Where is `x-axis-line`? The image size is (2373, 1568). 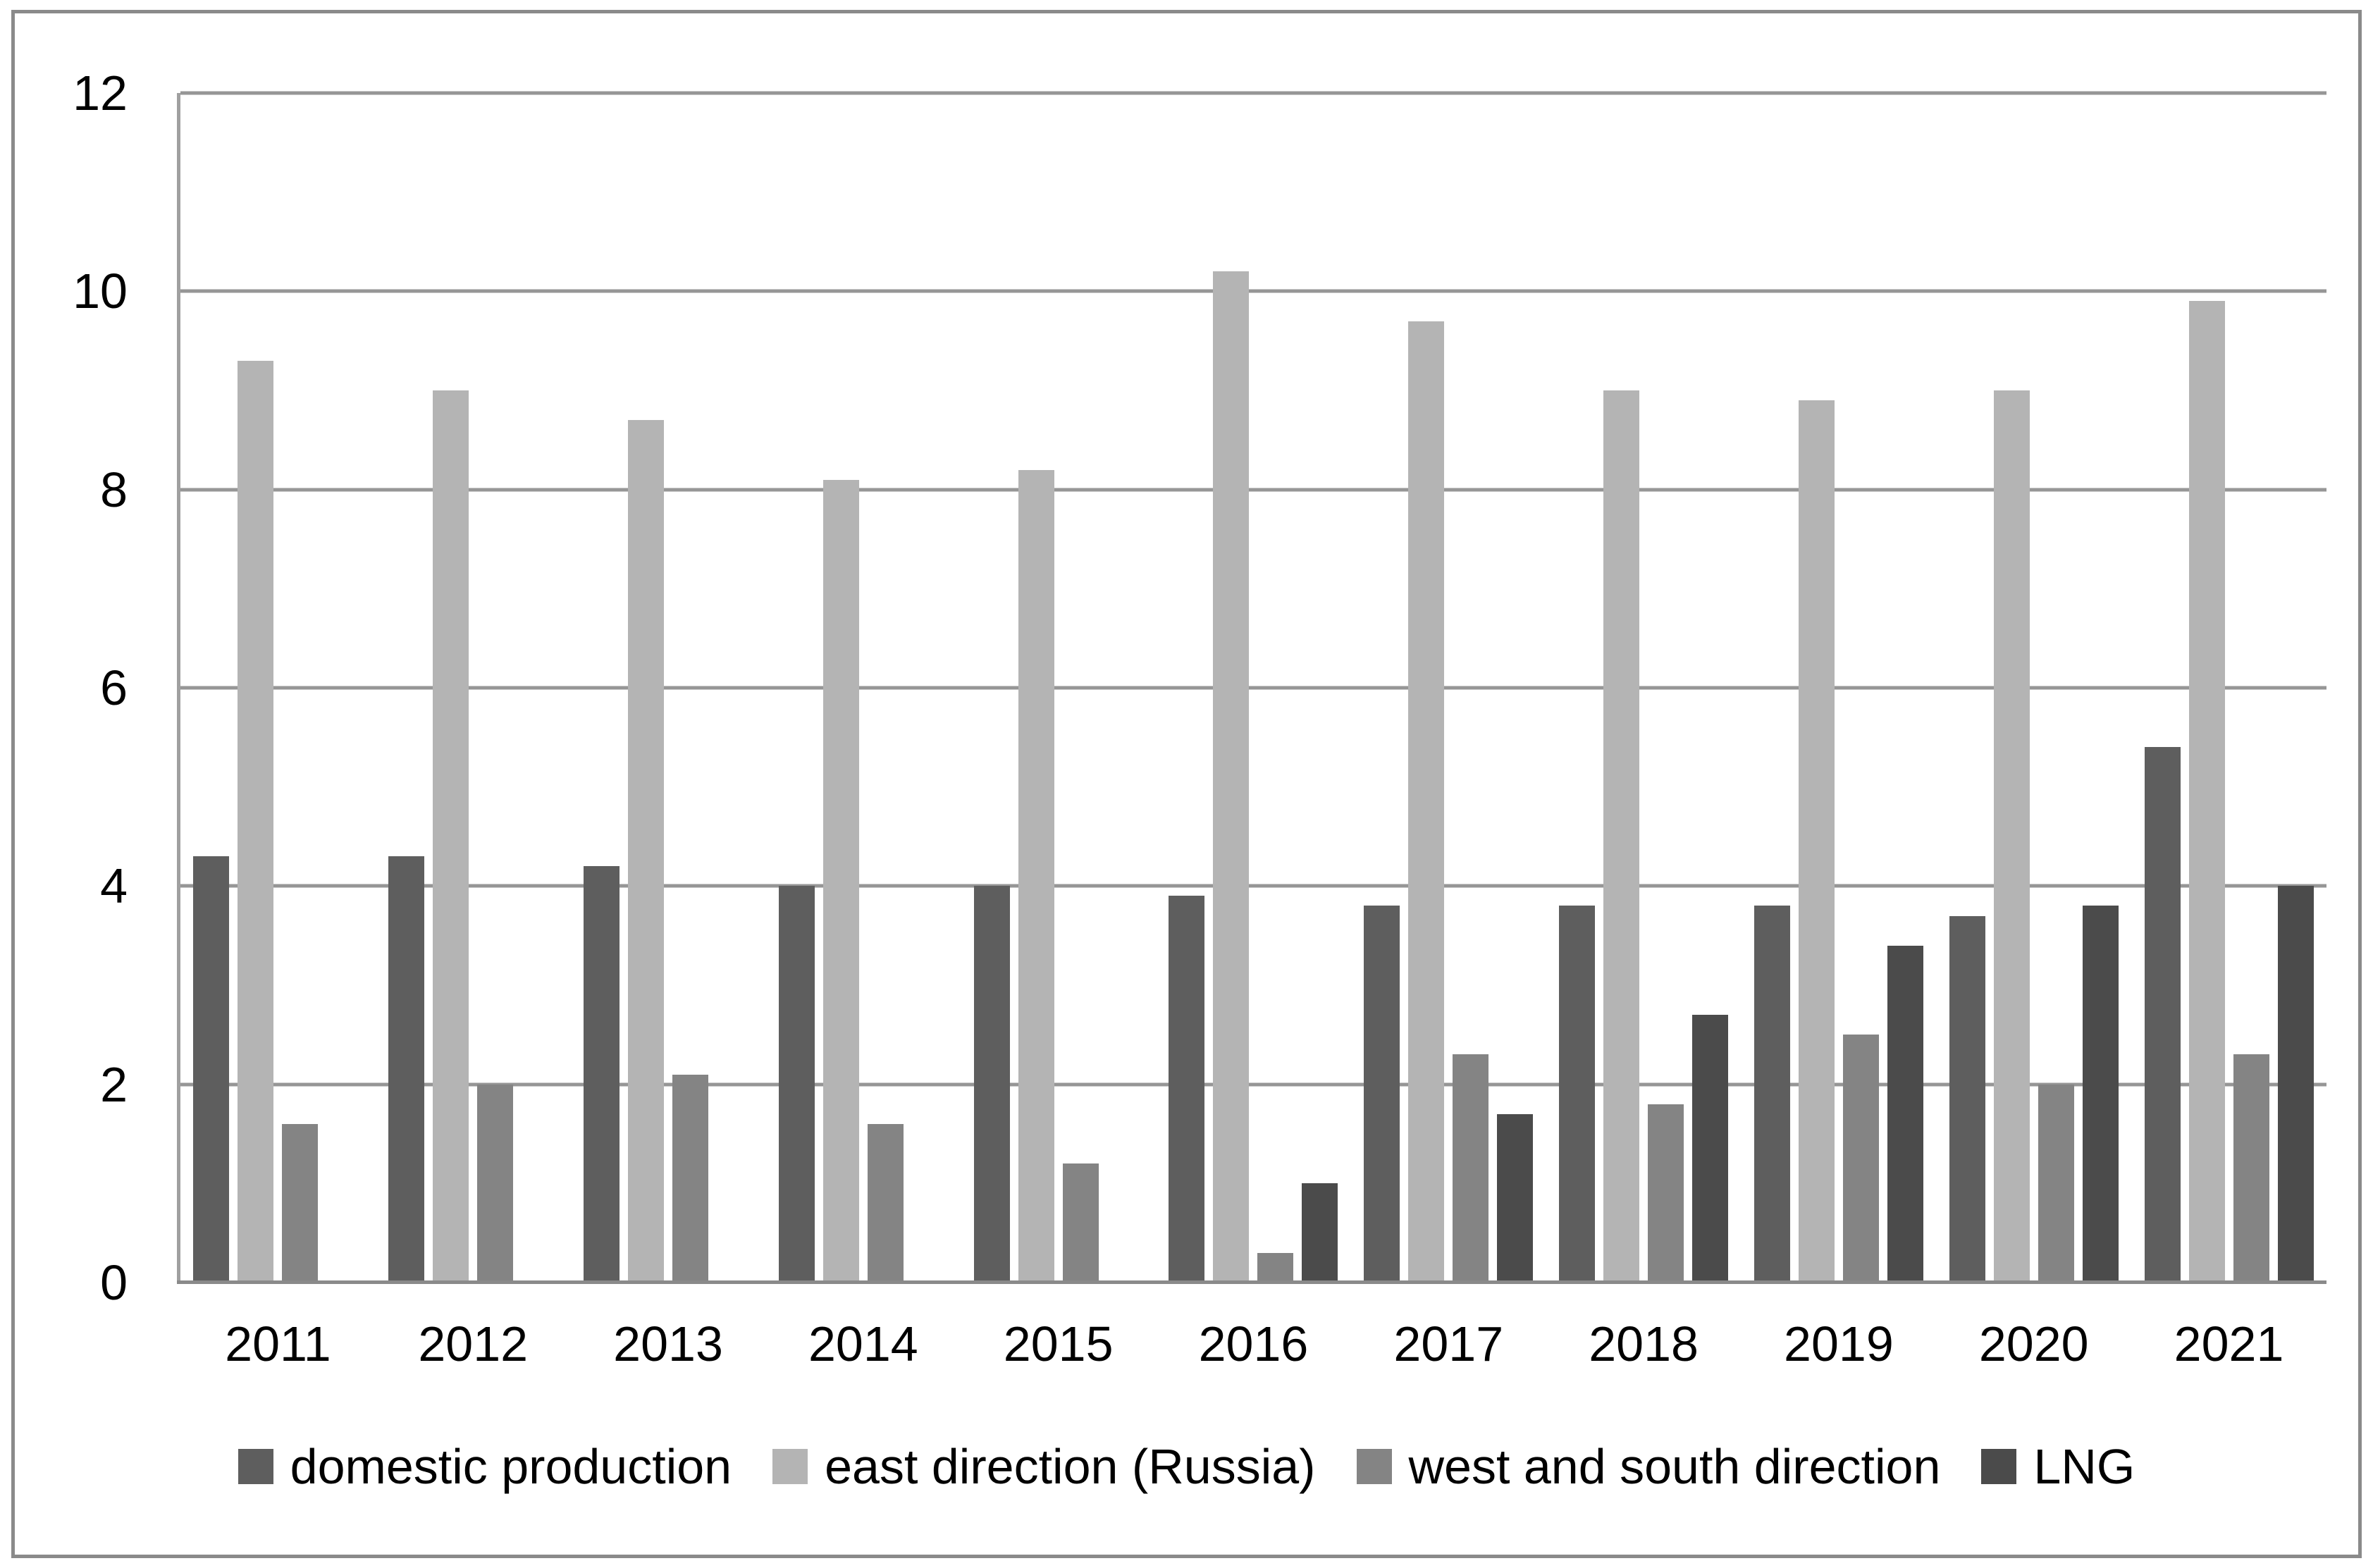
x-axis-line is located at coordinates (1251, 1282).